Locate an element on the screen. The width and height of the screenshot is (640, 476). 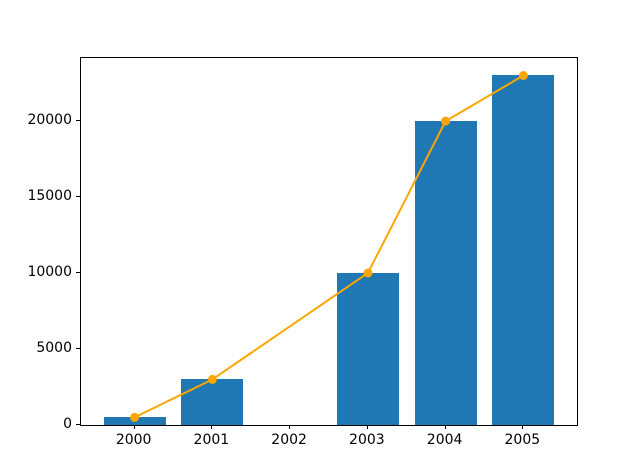
bar-2004 is located at coordinates (445, 273).